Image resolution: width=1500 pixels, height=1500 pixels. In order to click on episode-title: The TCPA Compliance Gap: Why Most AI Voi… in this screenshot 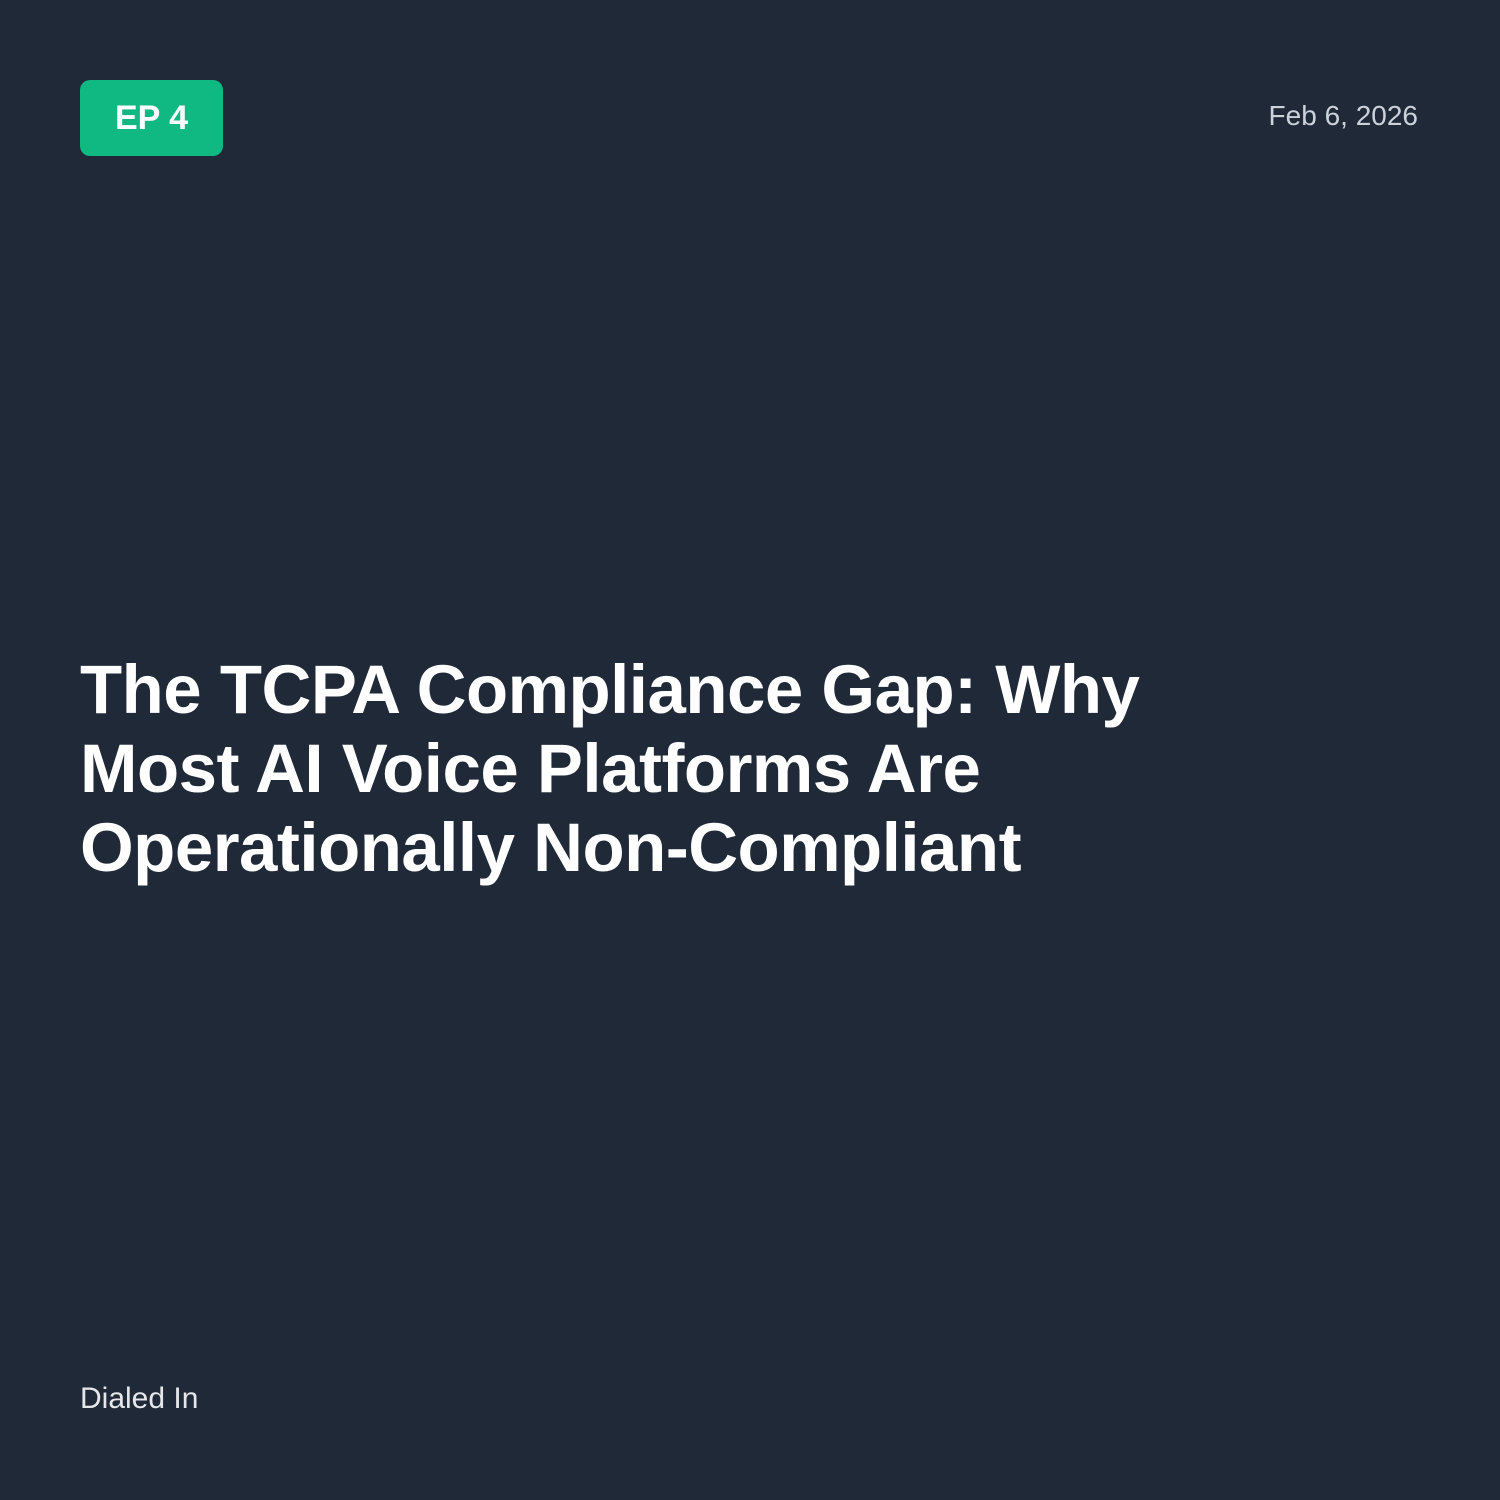, I will do `click(610, 768)`.